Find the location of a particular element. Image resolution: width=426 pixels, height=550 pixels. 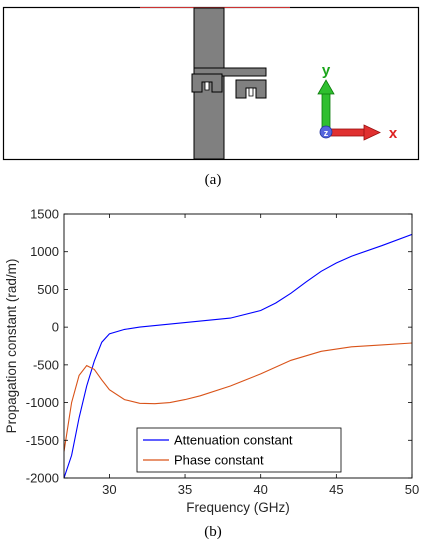

y-tick-label: -2000 is located at coordinates (42, 478).